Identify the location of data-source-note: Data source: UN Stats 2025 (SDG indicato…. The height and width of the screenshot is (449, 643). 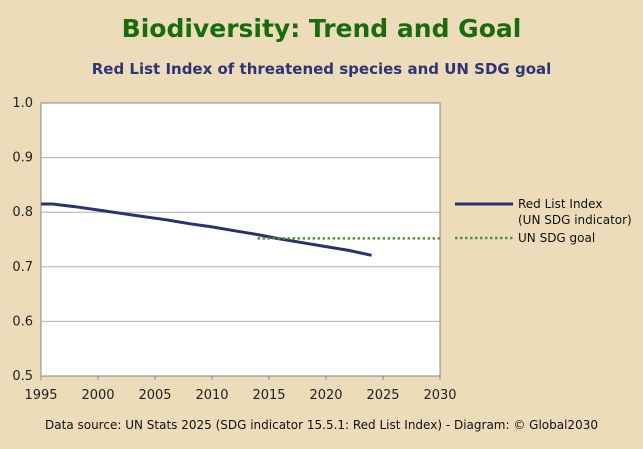
(321, 425).